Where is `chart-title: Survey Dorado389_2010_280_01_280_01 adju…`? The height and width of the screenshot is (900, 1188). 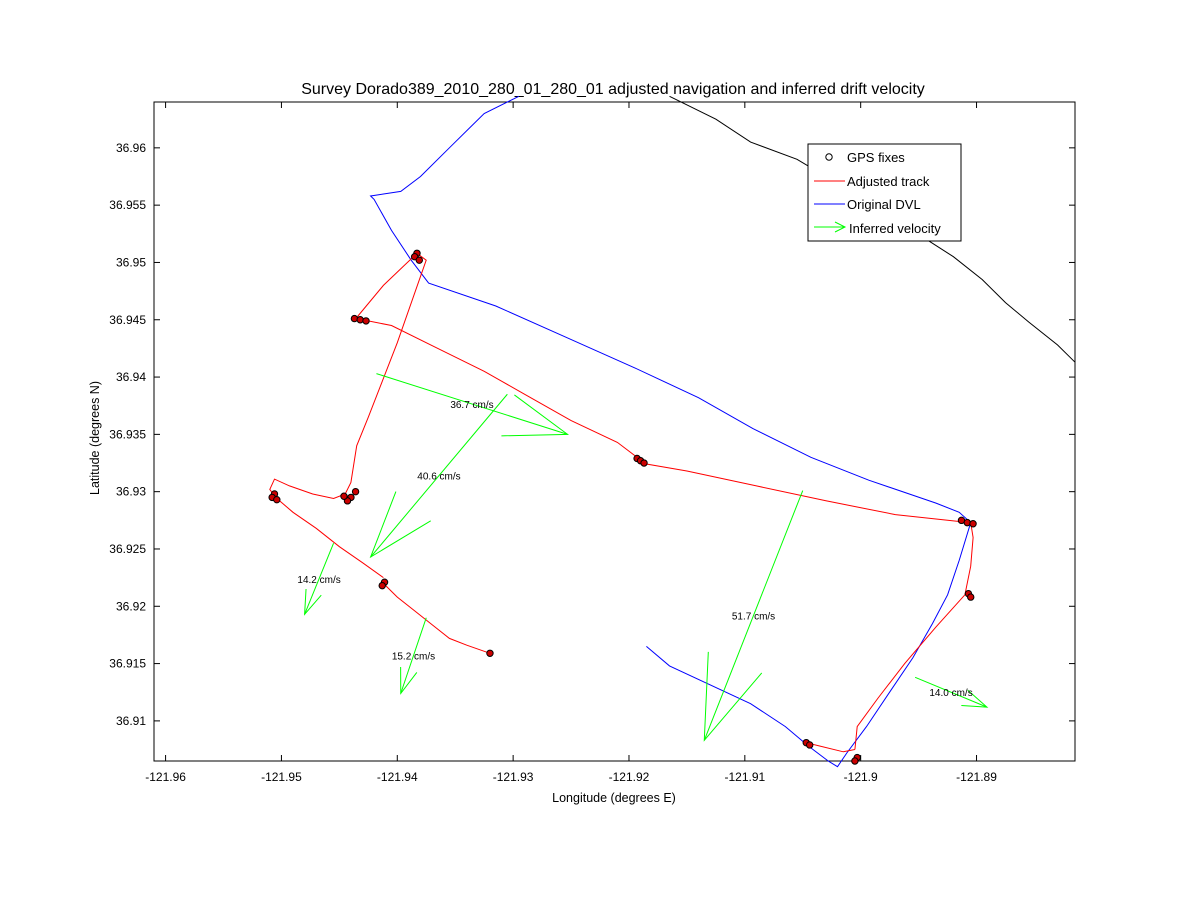 chart-title: Survey Dorado389_2010_280_01_280_01 adju… is located at coordinates (613, 89).